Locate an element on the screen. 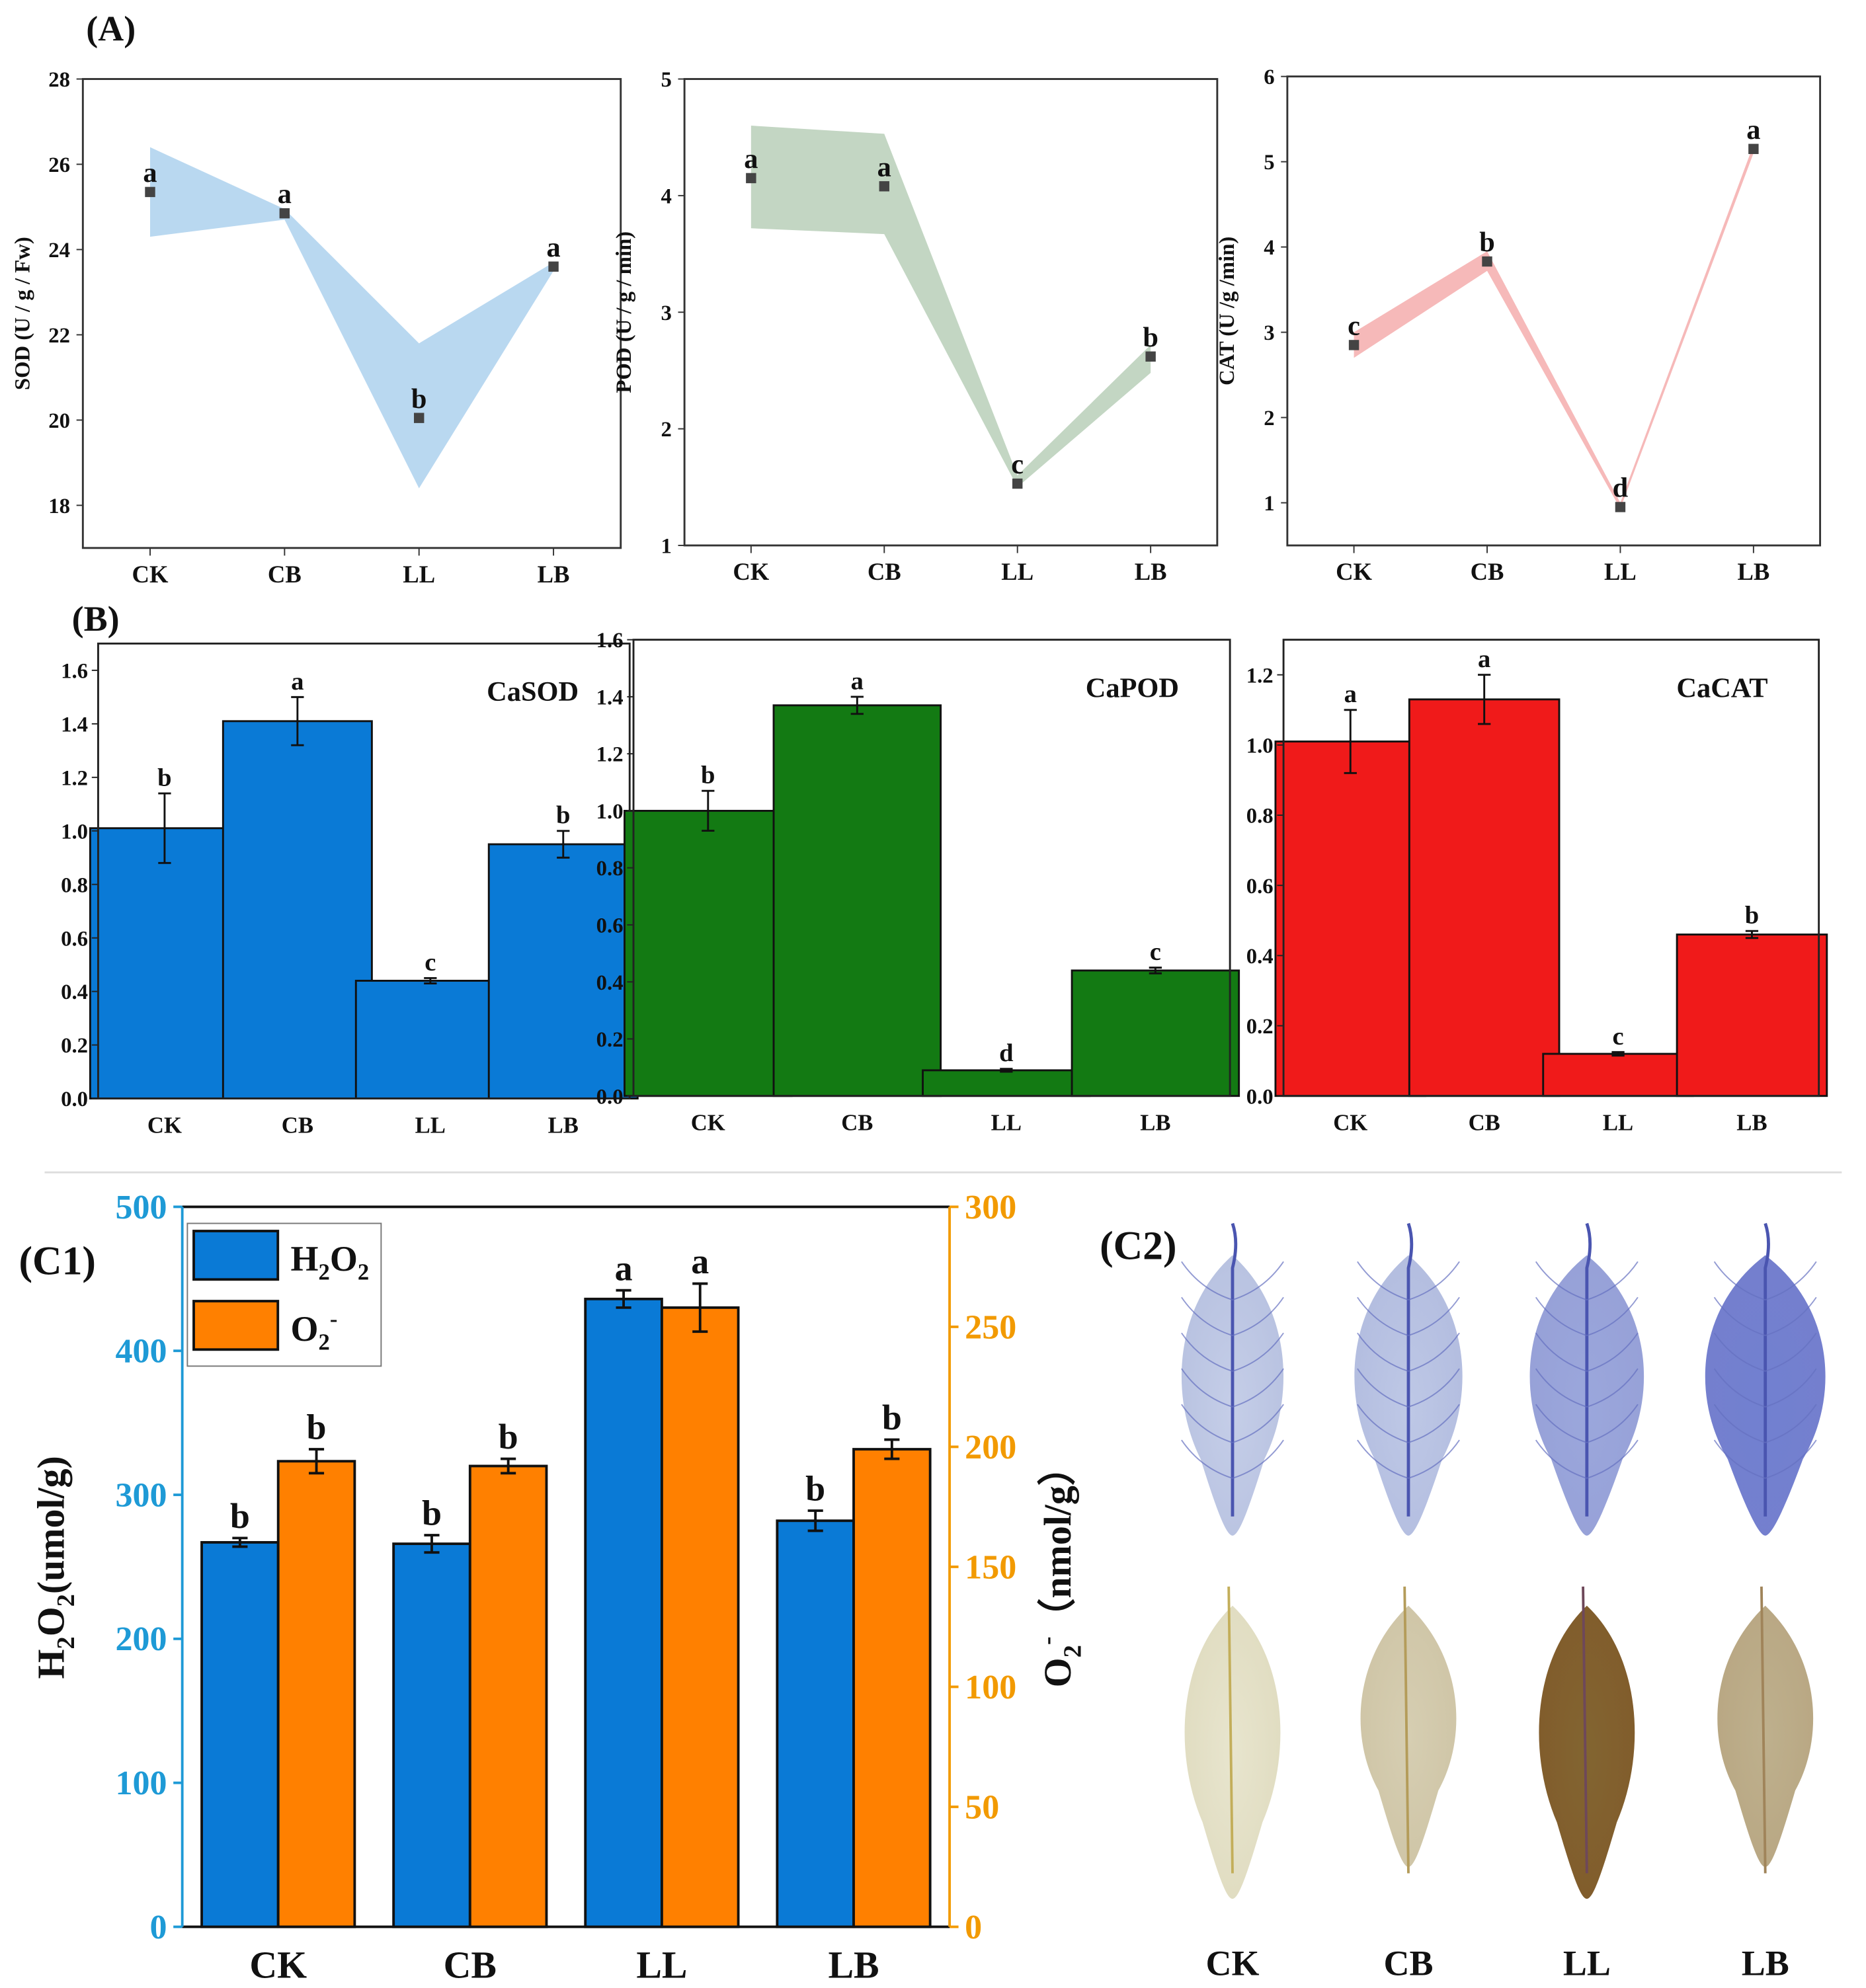  y-tick-label: 18 is located at coordinates (59, 506).